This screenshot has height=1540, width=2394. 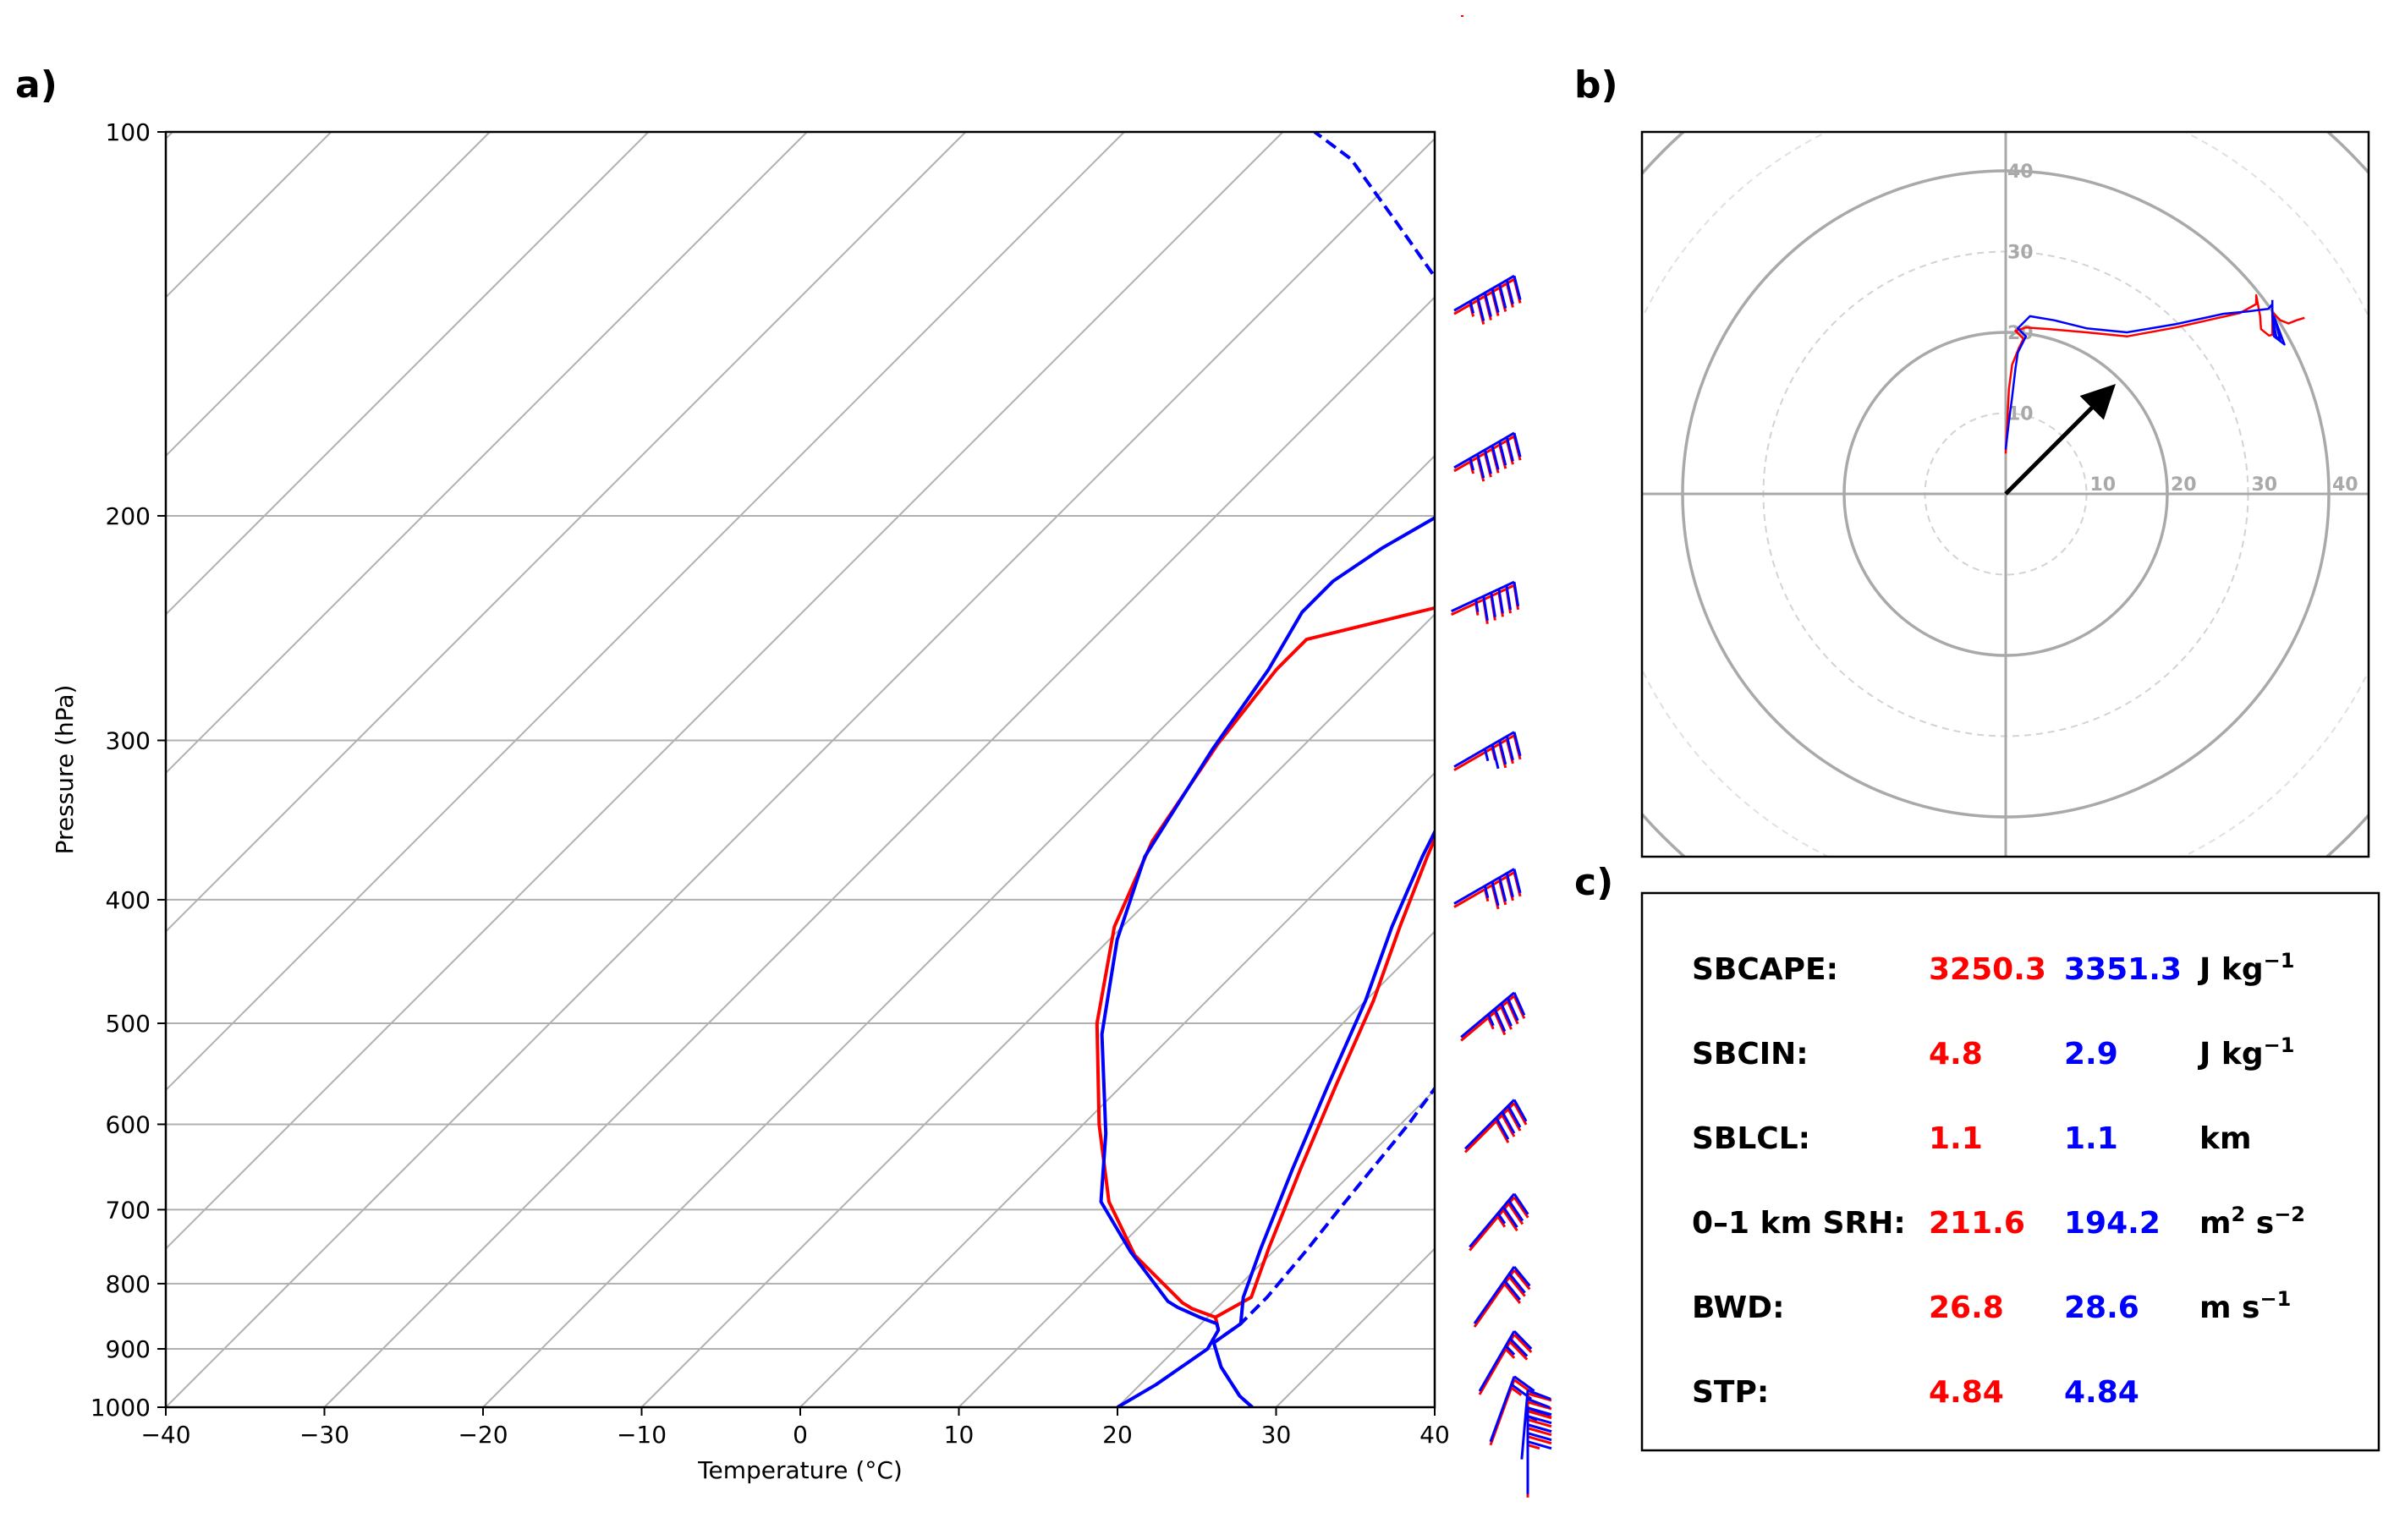 I want to click on panel-label-a: a), so click(x=36, y=85).